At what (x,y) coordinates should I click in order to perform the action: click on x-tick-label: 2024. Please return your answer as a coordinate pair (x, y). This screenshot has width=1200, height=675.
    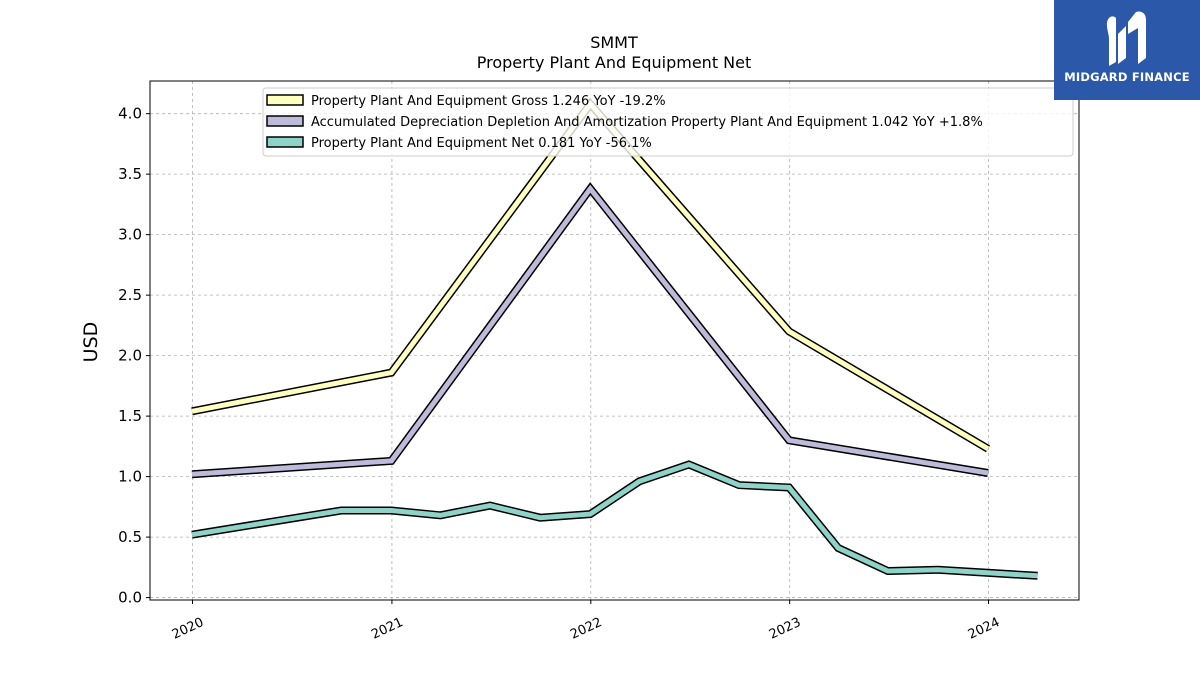
    Looking at the image, I should click on (984, 629).